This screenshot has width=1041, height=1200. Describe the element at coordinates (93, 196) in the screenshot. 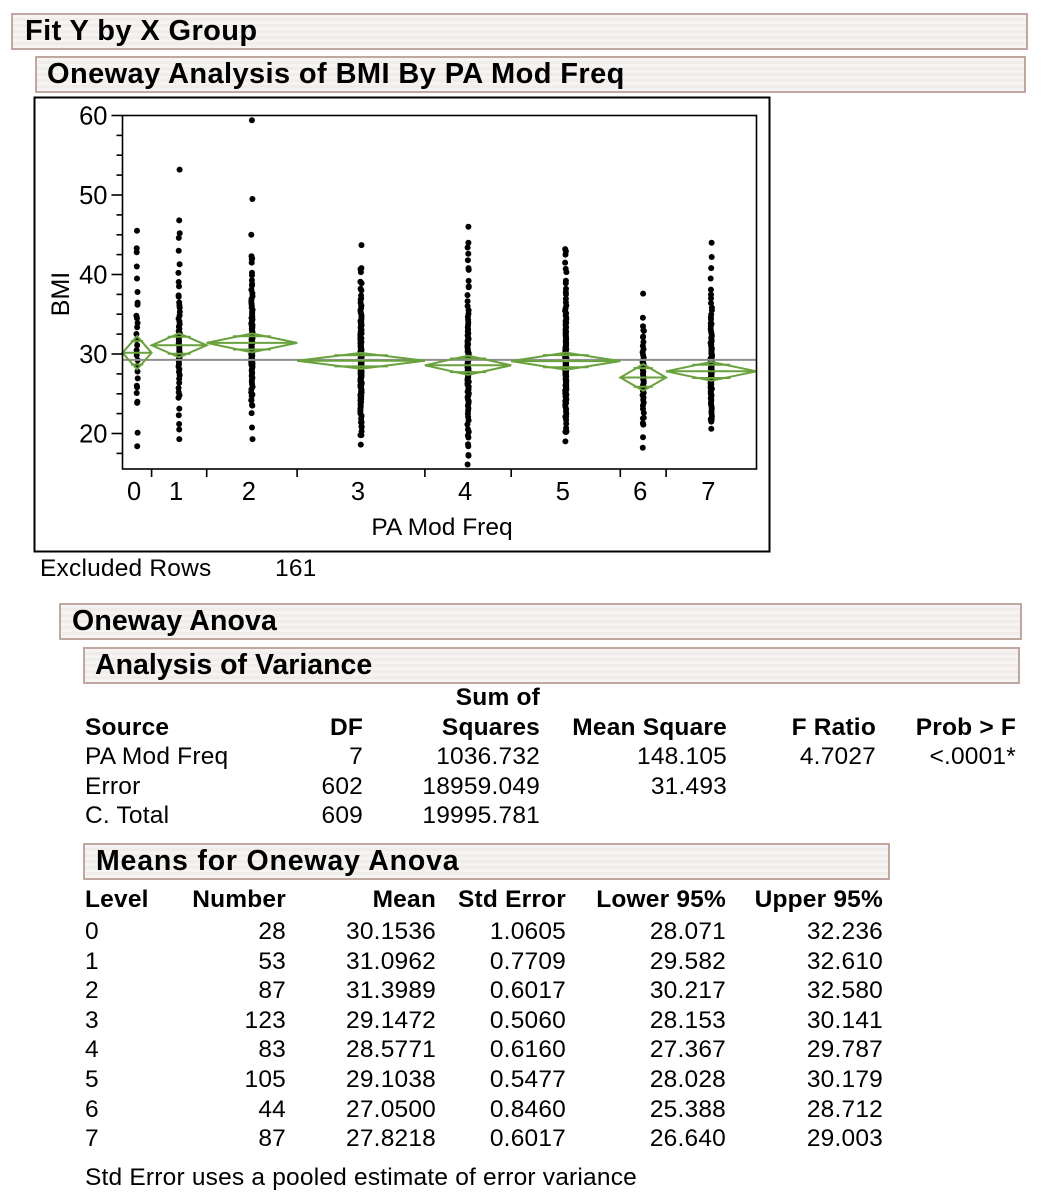

I see `svg-text: 50` at that location.